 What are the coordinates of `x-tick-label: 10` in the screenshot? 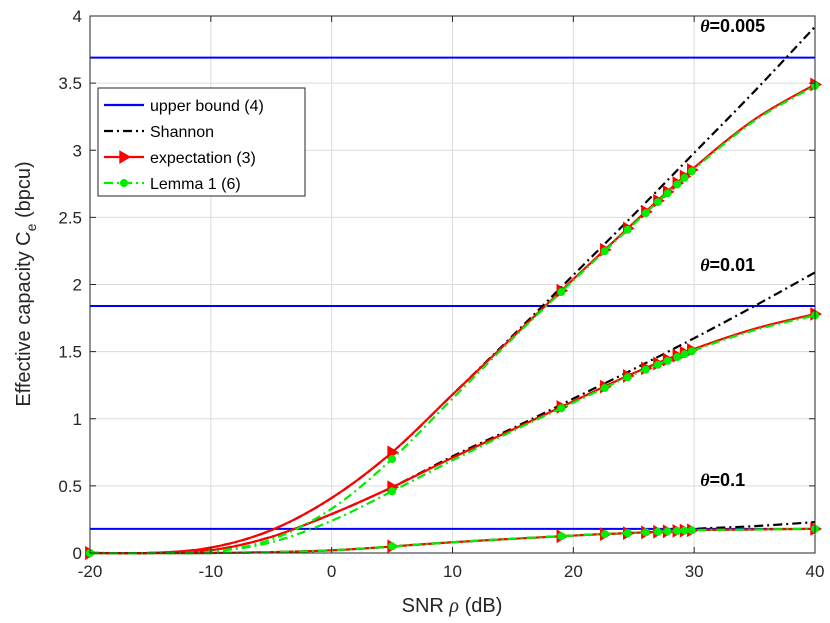 It's located at (452, 571).